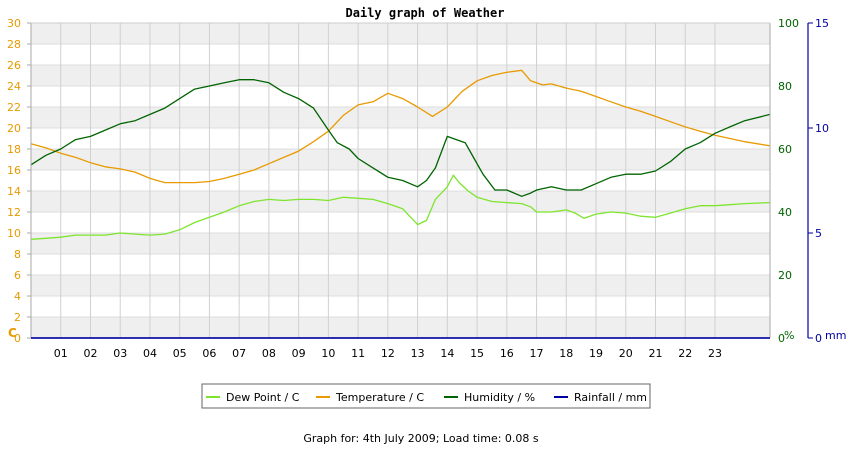 The height and width of the screenshot is (450, 850). I want to click on x-tick-label: 04, so click(150, 353).